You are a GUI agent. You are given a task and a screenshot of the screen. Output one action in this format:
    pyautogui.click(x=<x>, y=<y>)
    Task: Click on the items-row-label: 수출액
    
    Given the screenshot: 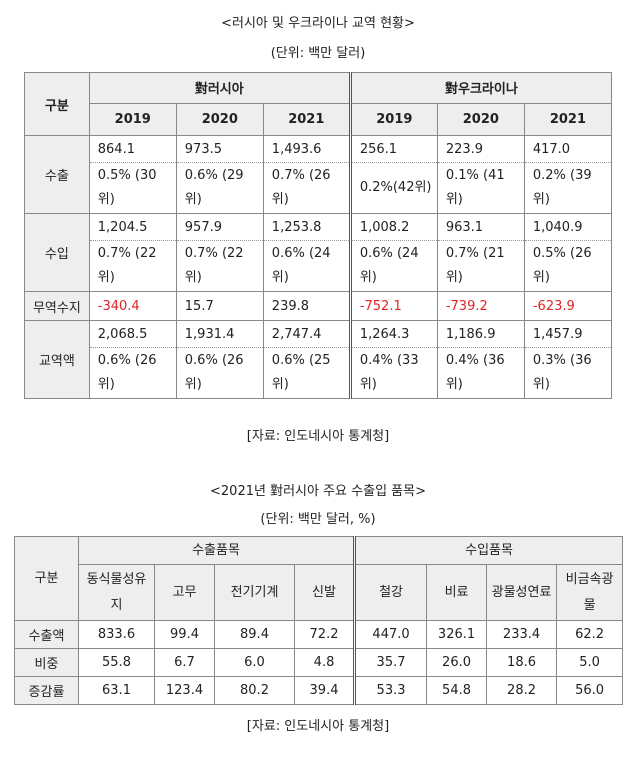 What is the action you would take?
    pyautogui.click(x=46, y=634)
    